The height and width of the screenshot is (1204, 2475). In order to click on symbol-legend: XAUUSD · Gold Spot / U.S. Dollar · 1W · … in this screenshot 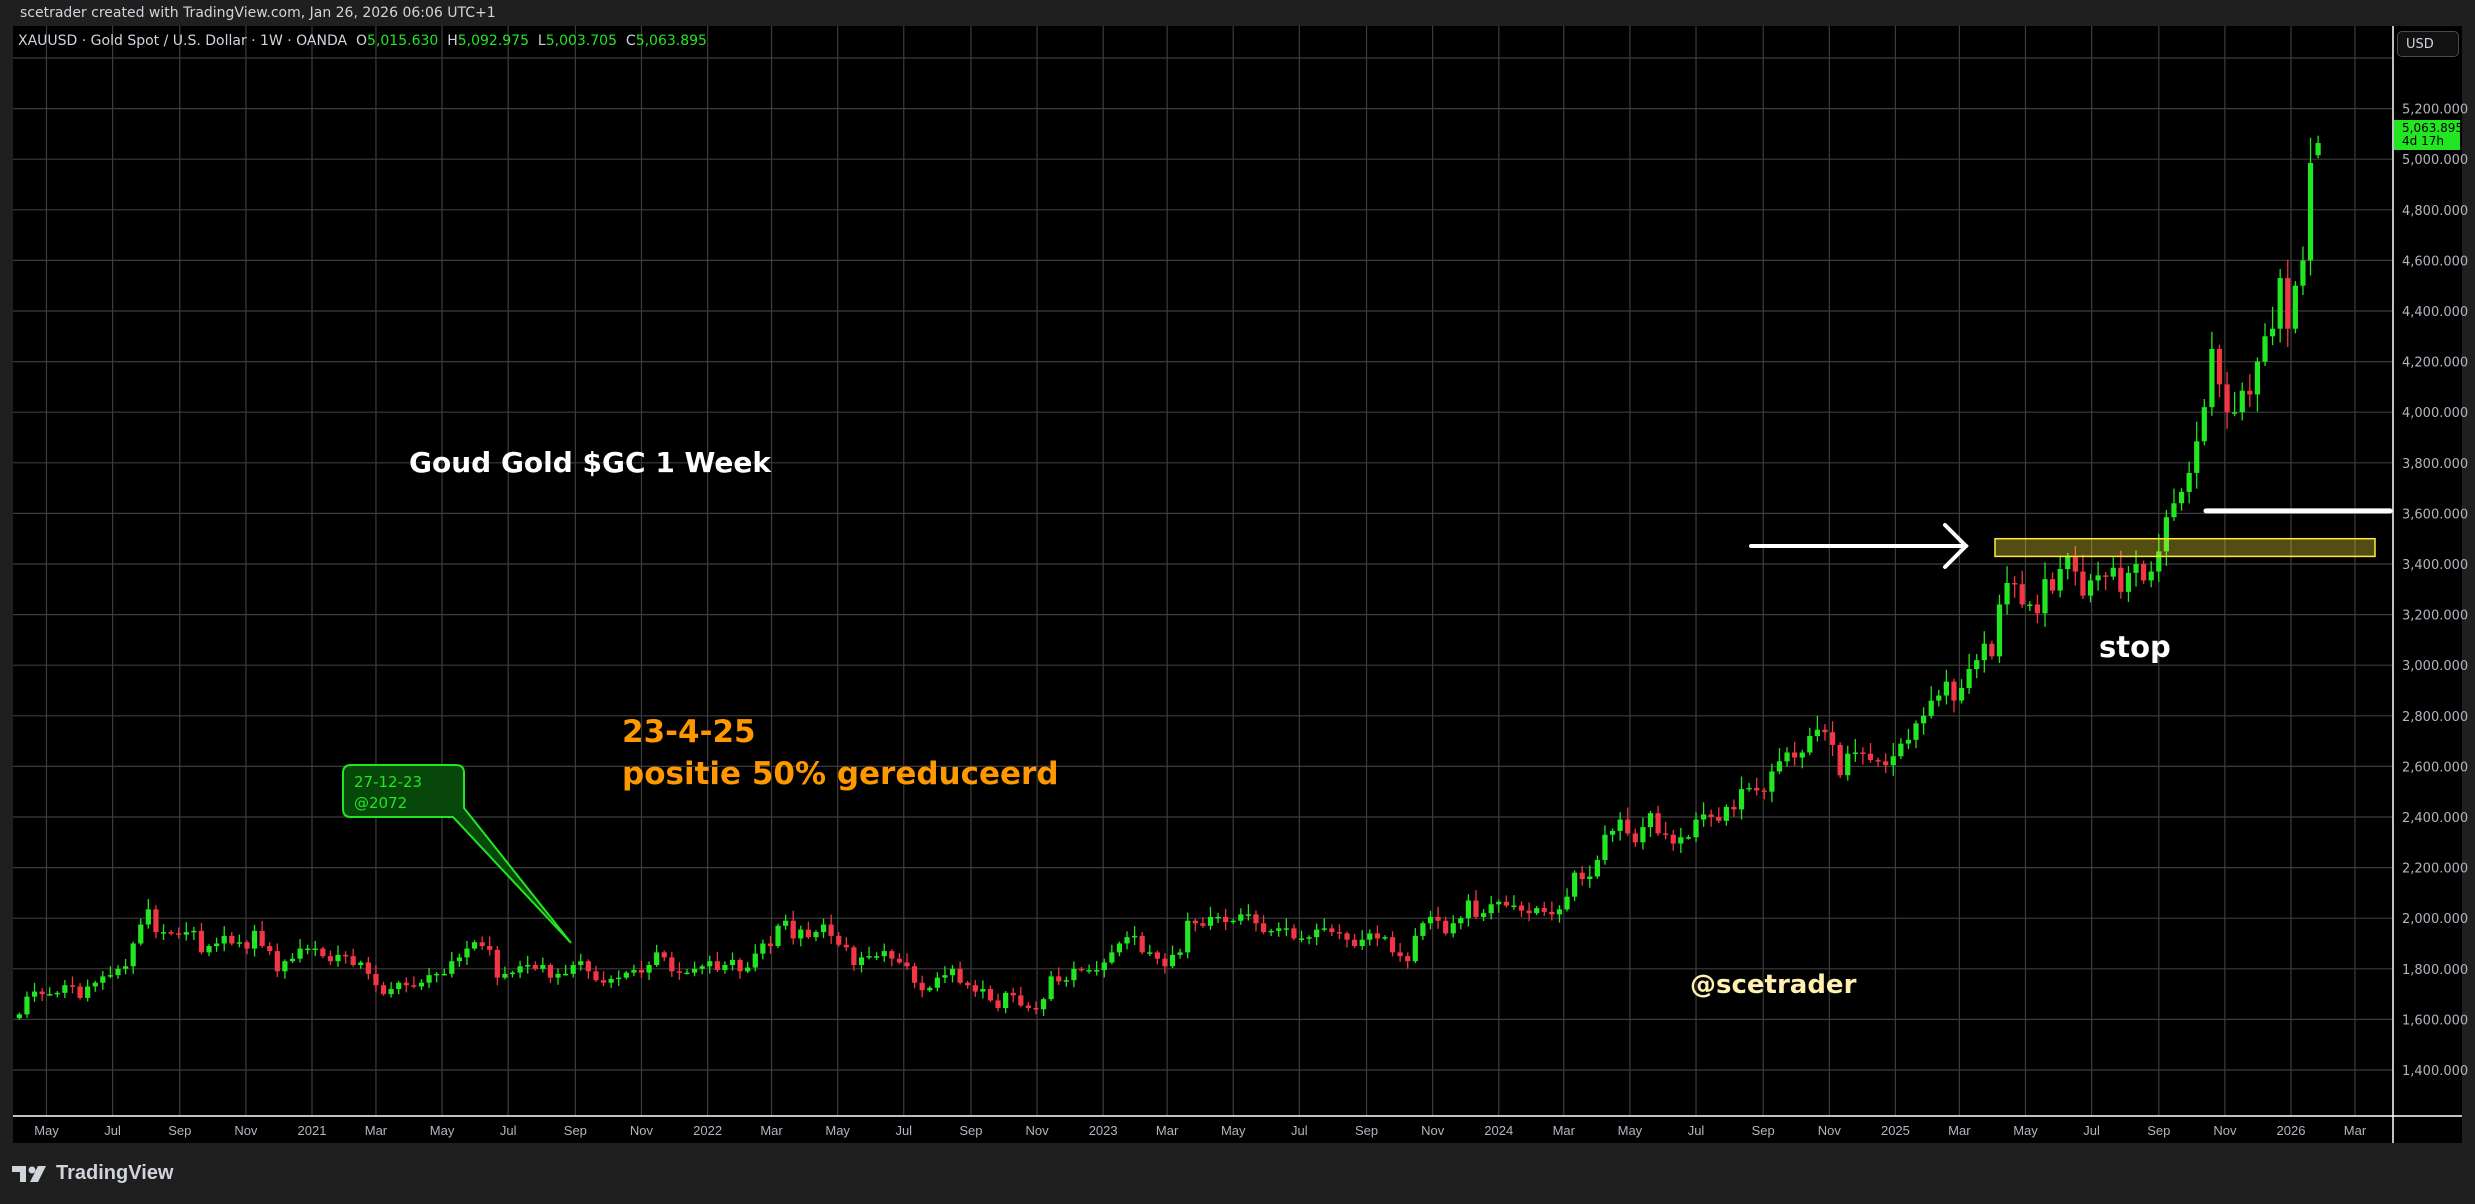, I will do `click(362, 41)`.